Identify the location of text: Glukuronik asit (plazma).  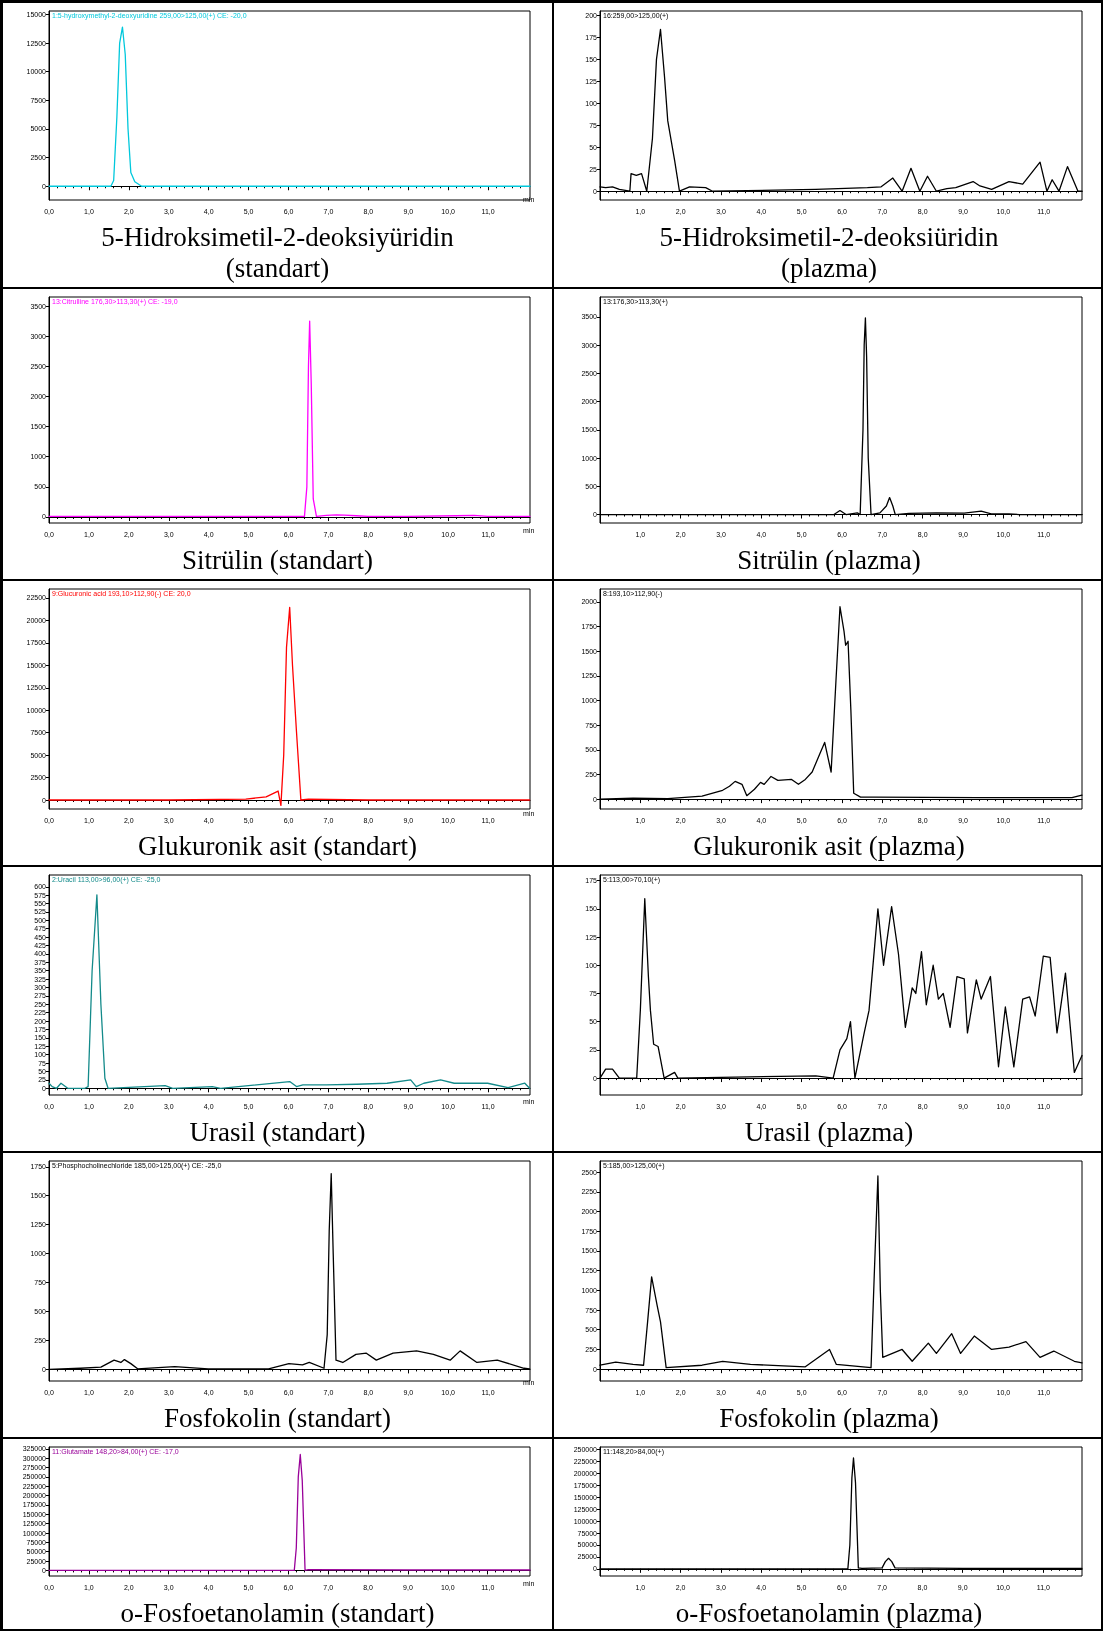
(829, 847).